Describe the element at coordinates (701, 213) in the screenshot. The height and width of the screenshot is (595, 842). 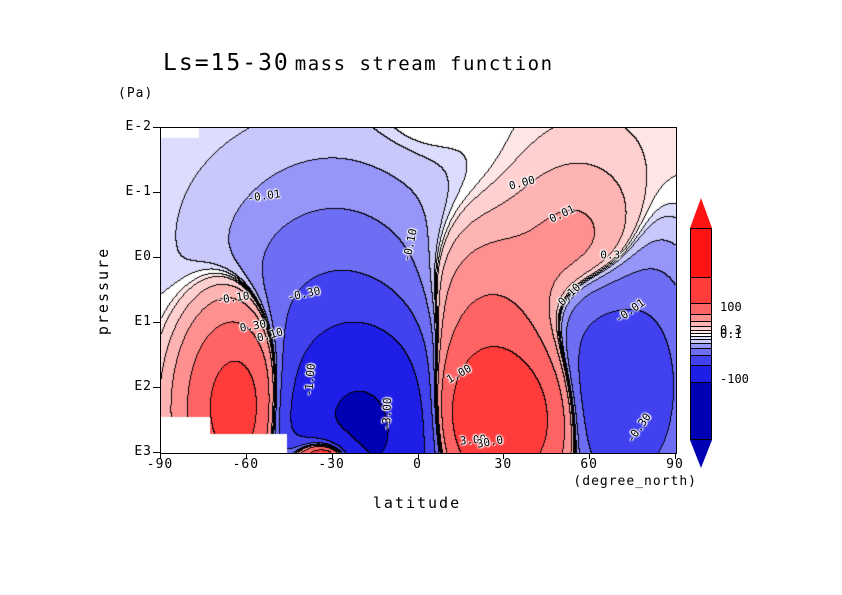
I see `colorbar-arrow-up` at that location.